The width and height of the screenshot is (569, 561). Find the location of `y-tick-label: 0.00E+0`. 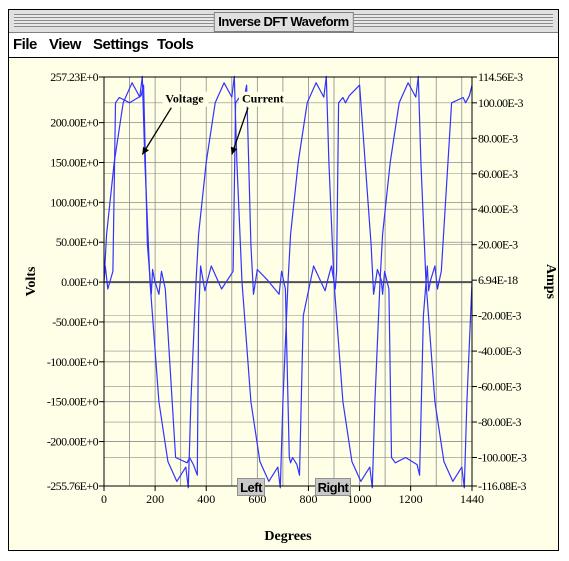

y-tick-label: 0.00E+0 is located at coordinates (79, 282).